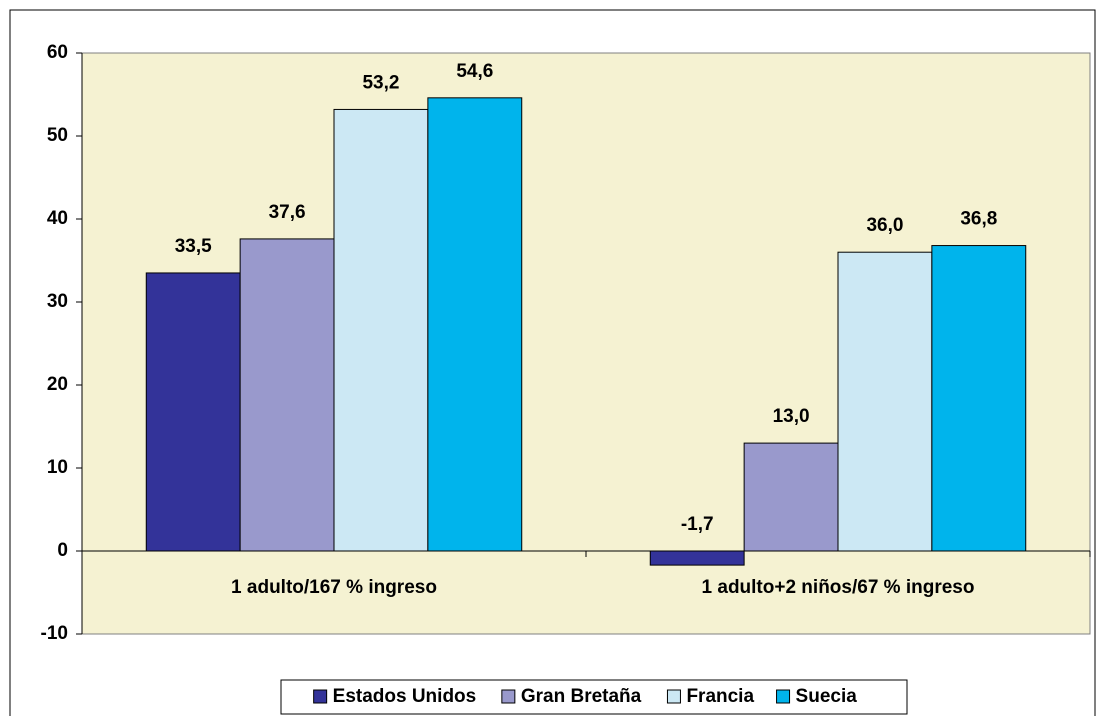 The height and width of the screenshot is (716, 1107). I want to click on x-tick-label: 1 adulto+2 niños/67 % ingreso, so click(838, 587).